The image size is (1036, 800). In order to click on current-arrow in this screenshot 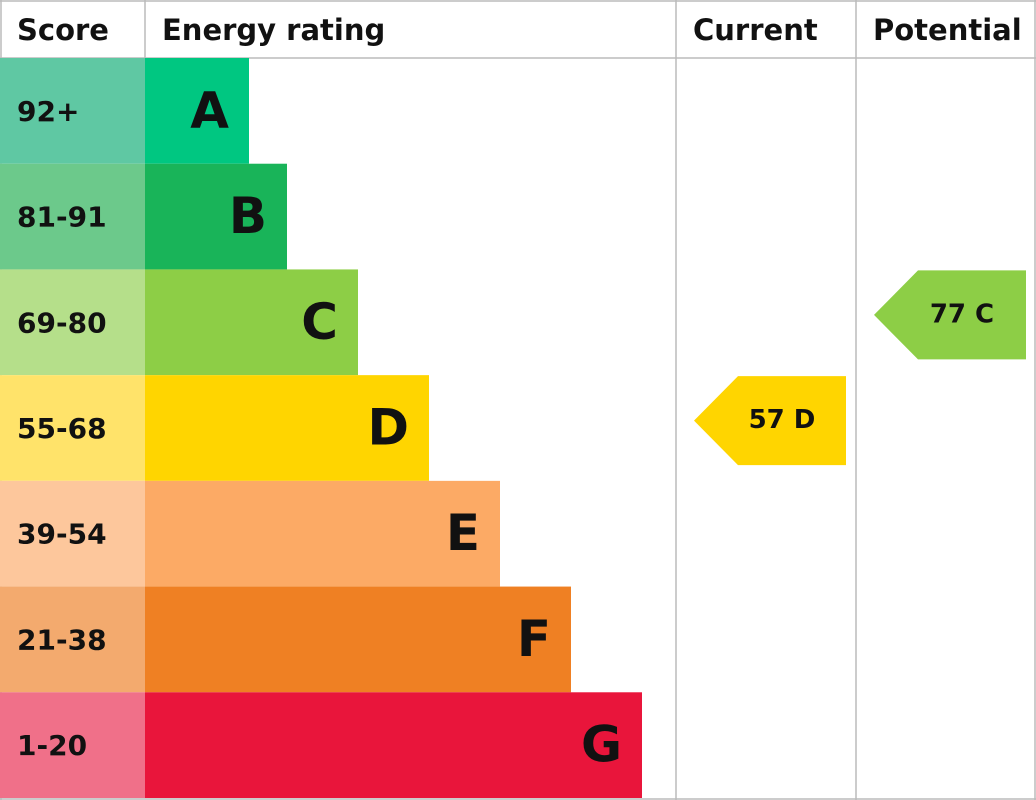, I will do `click(770, 421)`.